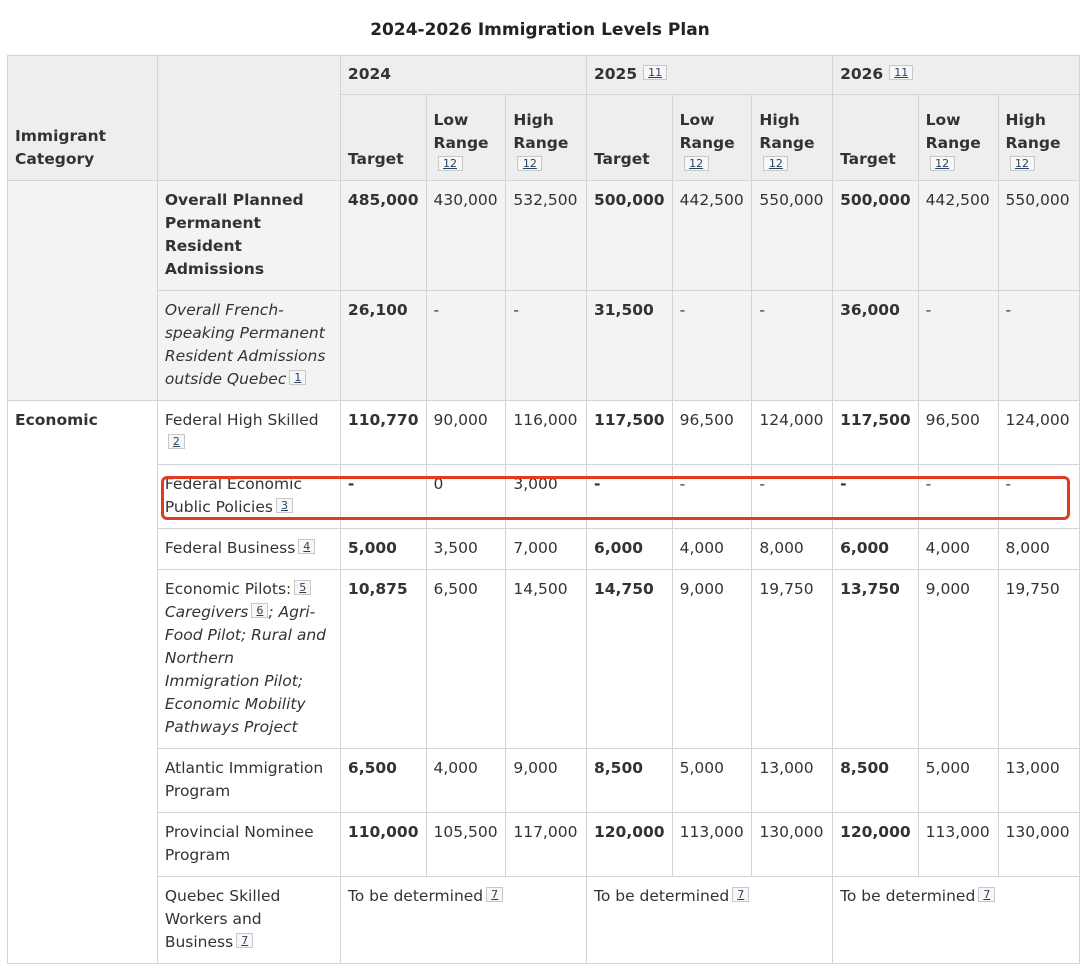 This screenshot has height=964, width=1080. What do you see at coordinates (248, 549) in the screenshot?
I see `row-label: Federal Business 4` at bounding box center [248, 549].